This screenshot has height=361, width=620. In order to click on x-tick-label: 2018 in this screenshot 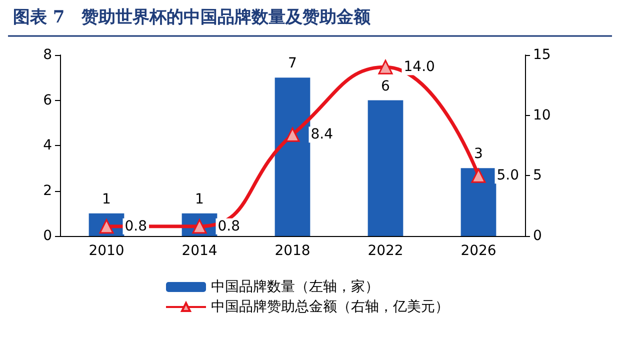, I will do `click(292, 251)`.